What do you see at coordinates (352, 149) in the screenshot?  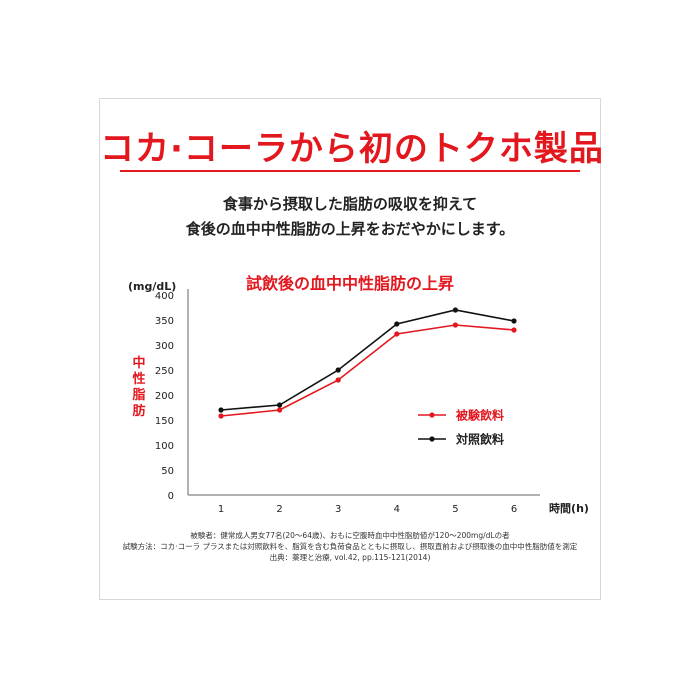 I see `headline: コカ·コーラから初のトクホ製品` at bounding box center [352, 149].